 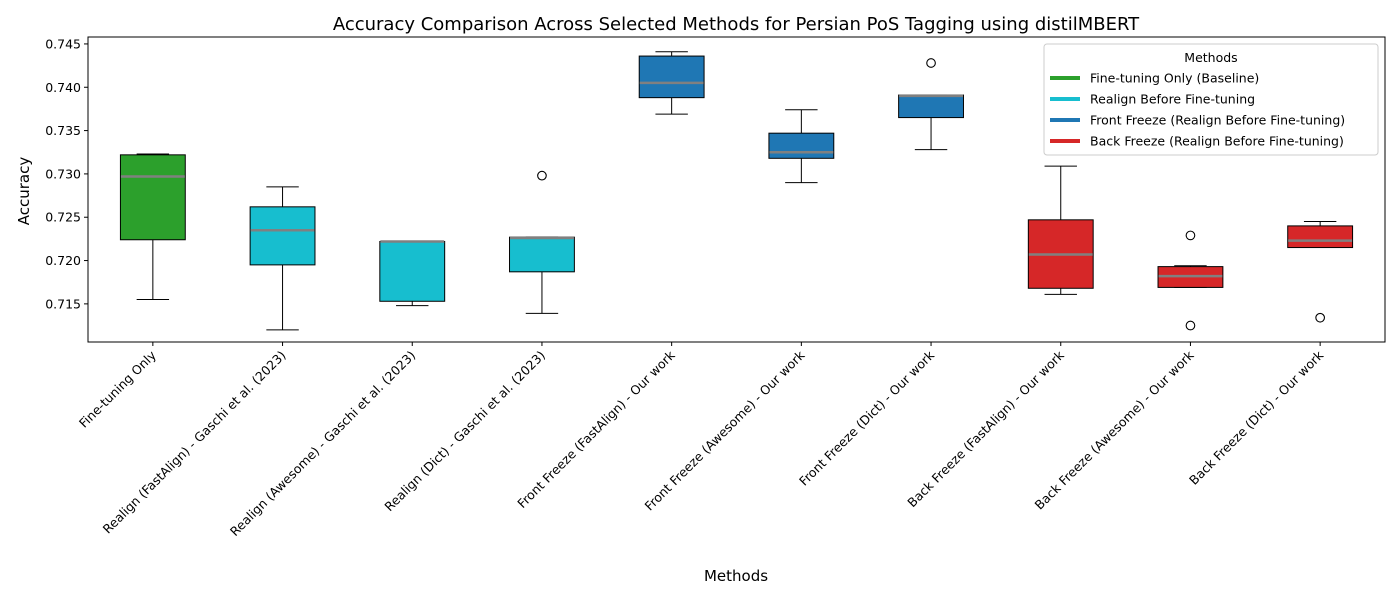 What do you see at coordinates (63, 260) in the screenshot?
I see `y-tick-label: 0.720` at bounding box center [63, 260].